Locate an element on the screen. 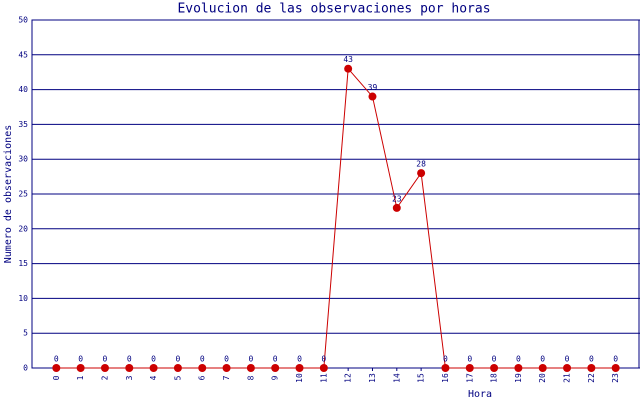 Image resolution: width=640 pixels, height=400 pixels. y-tick-label: 50 is located at coordinates (23, 20).